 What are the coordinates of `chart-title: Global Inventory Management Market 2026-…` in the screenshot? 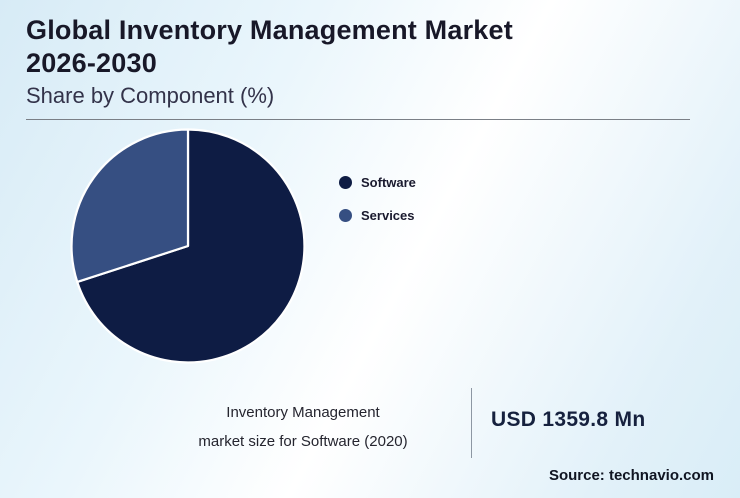 It's located at (358, 47).